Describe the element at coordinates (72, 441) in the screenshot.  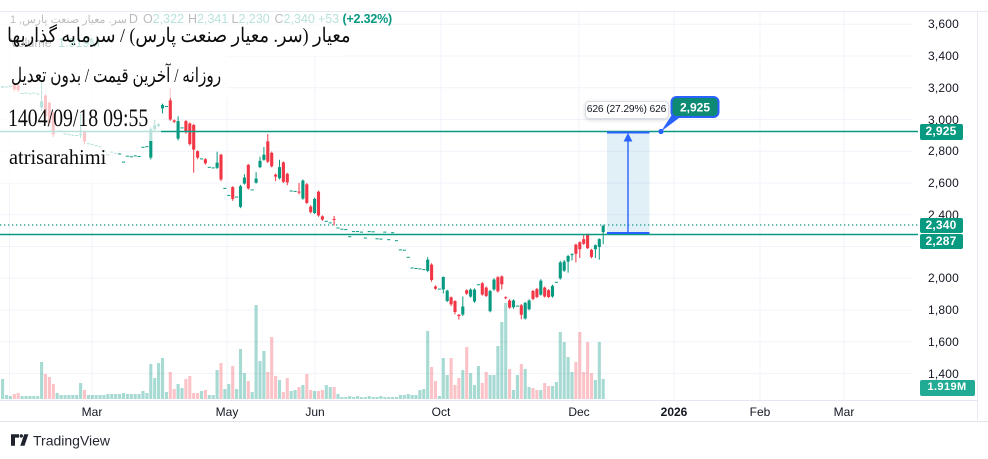
I see `svg-text: TradingView` at that location.